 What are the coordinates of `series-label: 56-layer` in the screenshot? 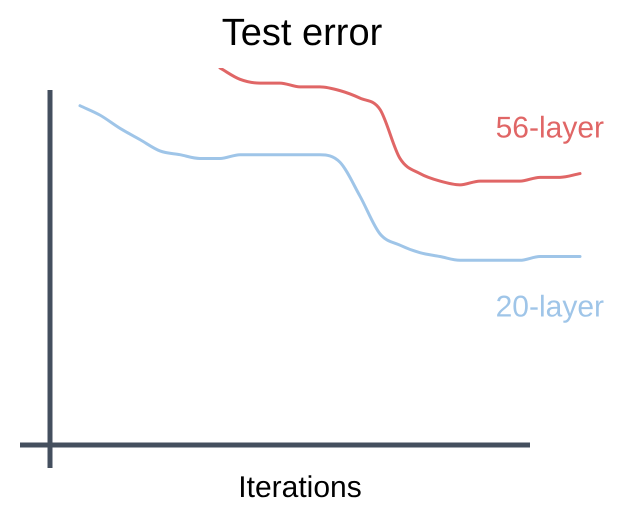 It's located at (550, 128).